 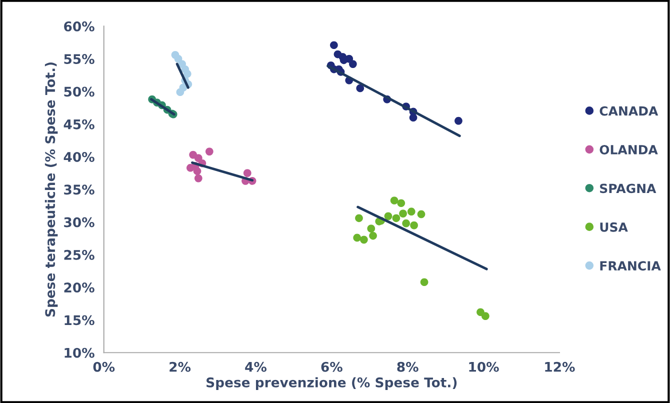 I want to click on x-tick-label: 12%, so click(x=560, y=367).